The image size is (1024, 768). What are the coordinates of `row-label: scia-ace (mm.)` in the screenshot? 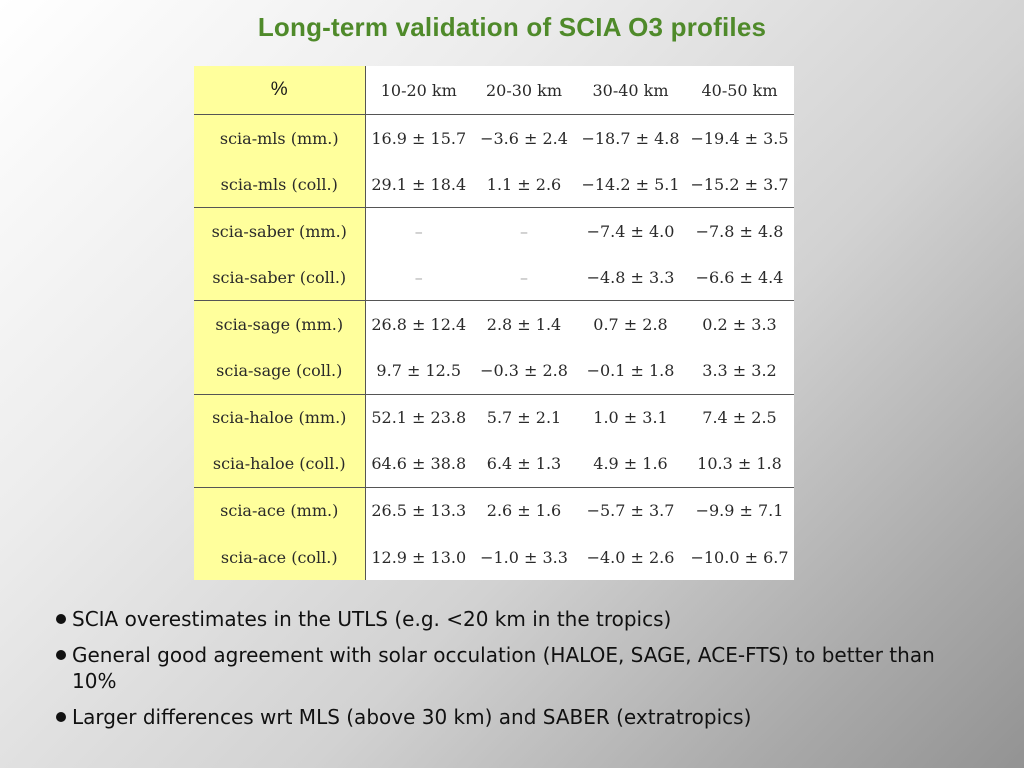 It's located at (280, 510).